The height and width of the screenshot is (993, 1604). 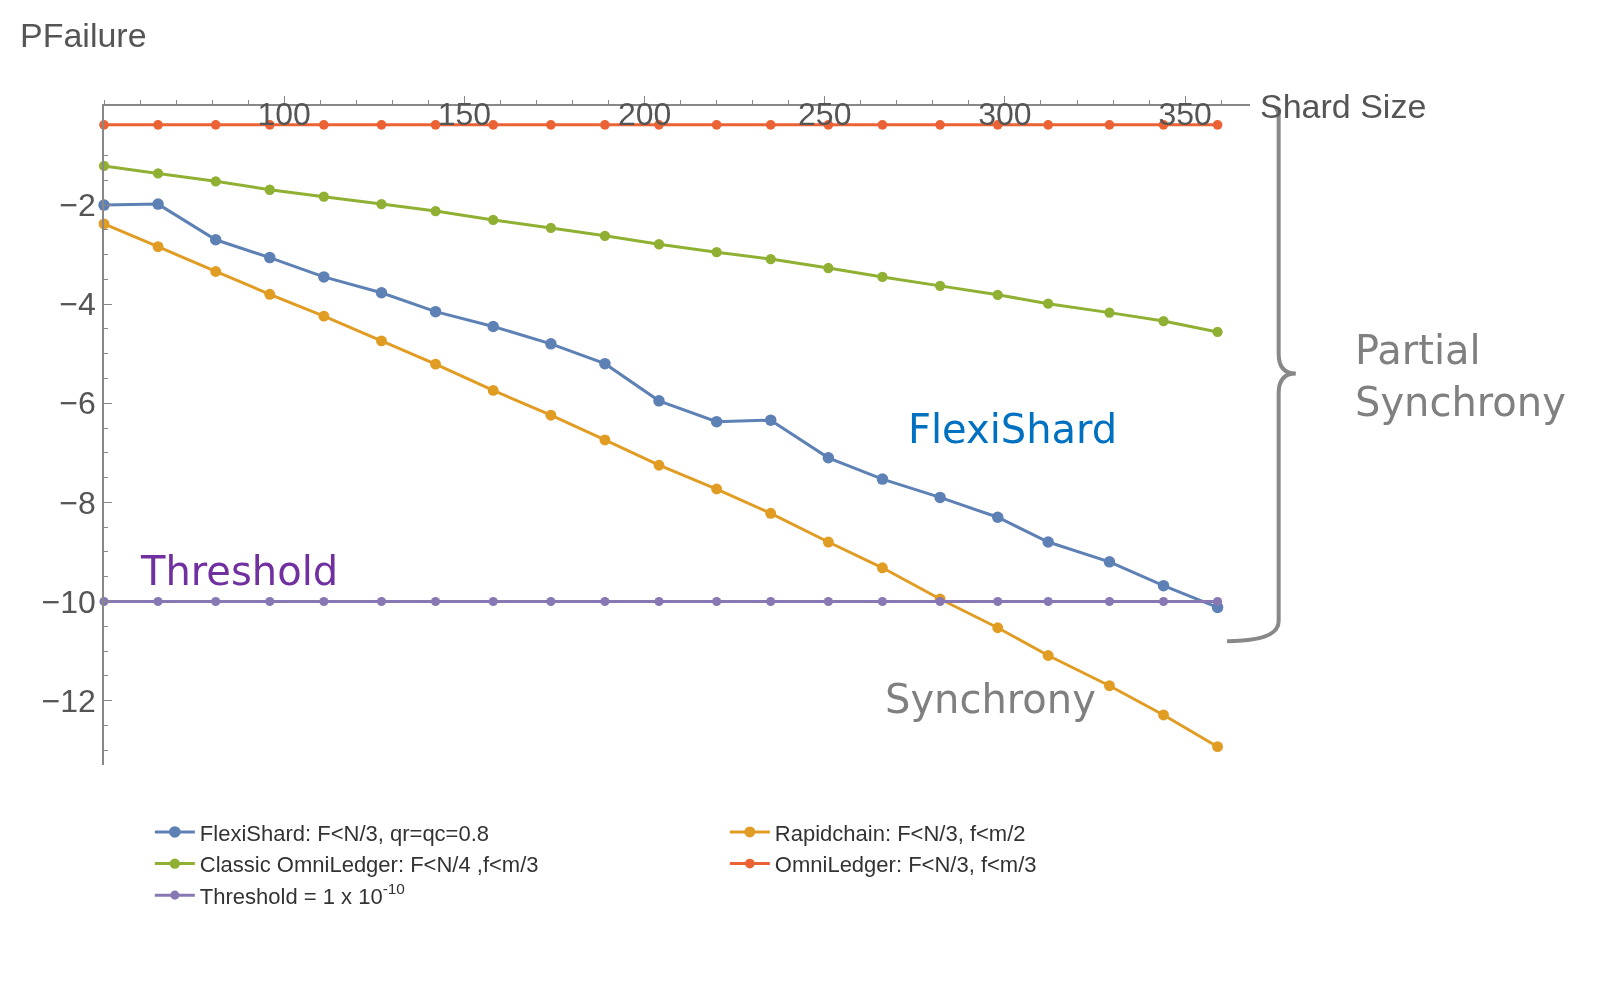 What do you see at coordinates (77, 502) in the screenshot?
I see `y-tick-label: −8` at bounding box center [77, 502].